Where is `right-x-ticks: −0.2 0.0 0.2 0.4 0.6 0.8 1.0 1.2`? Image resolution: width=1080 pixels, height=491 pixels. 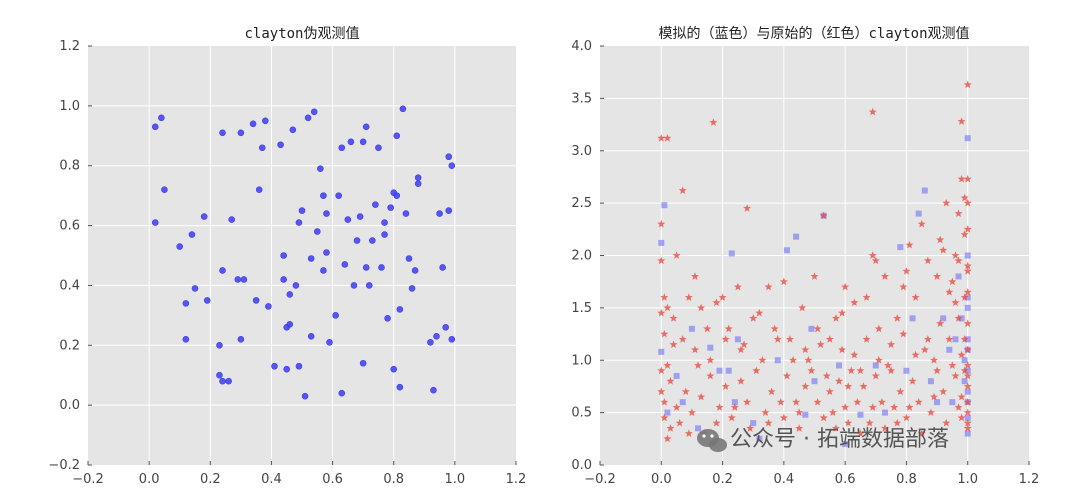
right-x-ticks: −0.2 0.0 0.2 0.4 0.6 0.8 1.0 1.2 is located at coordinates (811, 474).